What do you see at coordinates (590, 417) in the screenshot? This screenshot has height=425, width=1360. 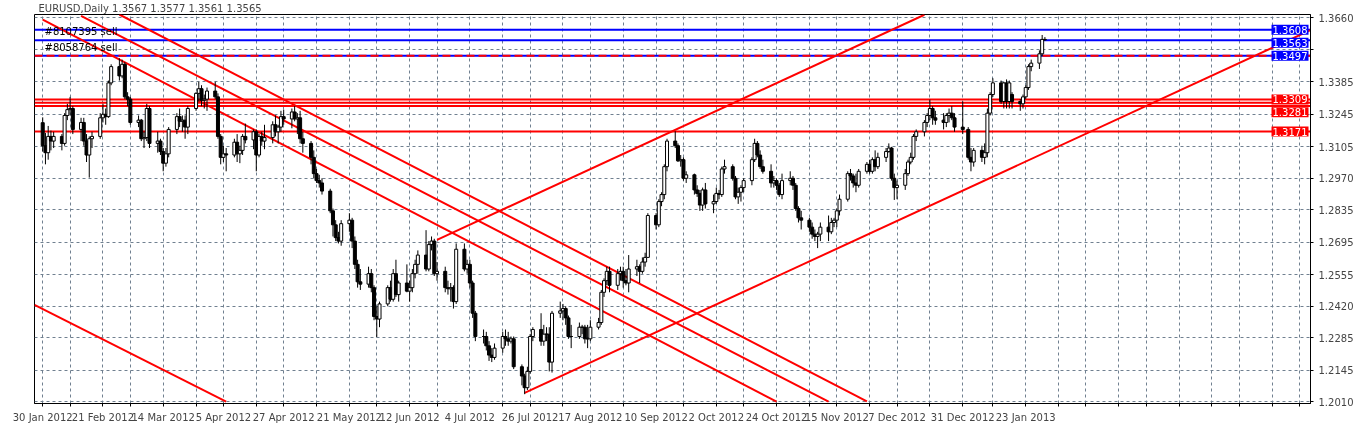 I see `x-tick-label: 17 Aug 2012` at bounding box center [590, 417].